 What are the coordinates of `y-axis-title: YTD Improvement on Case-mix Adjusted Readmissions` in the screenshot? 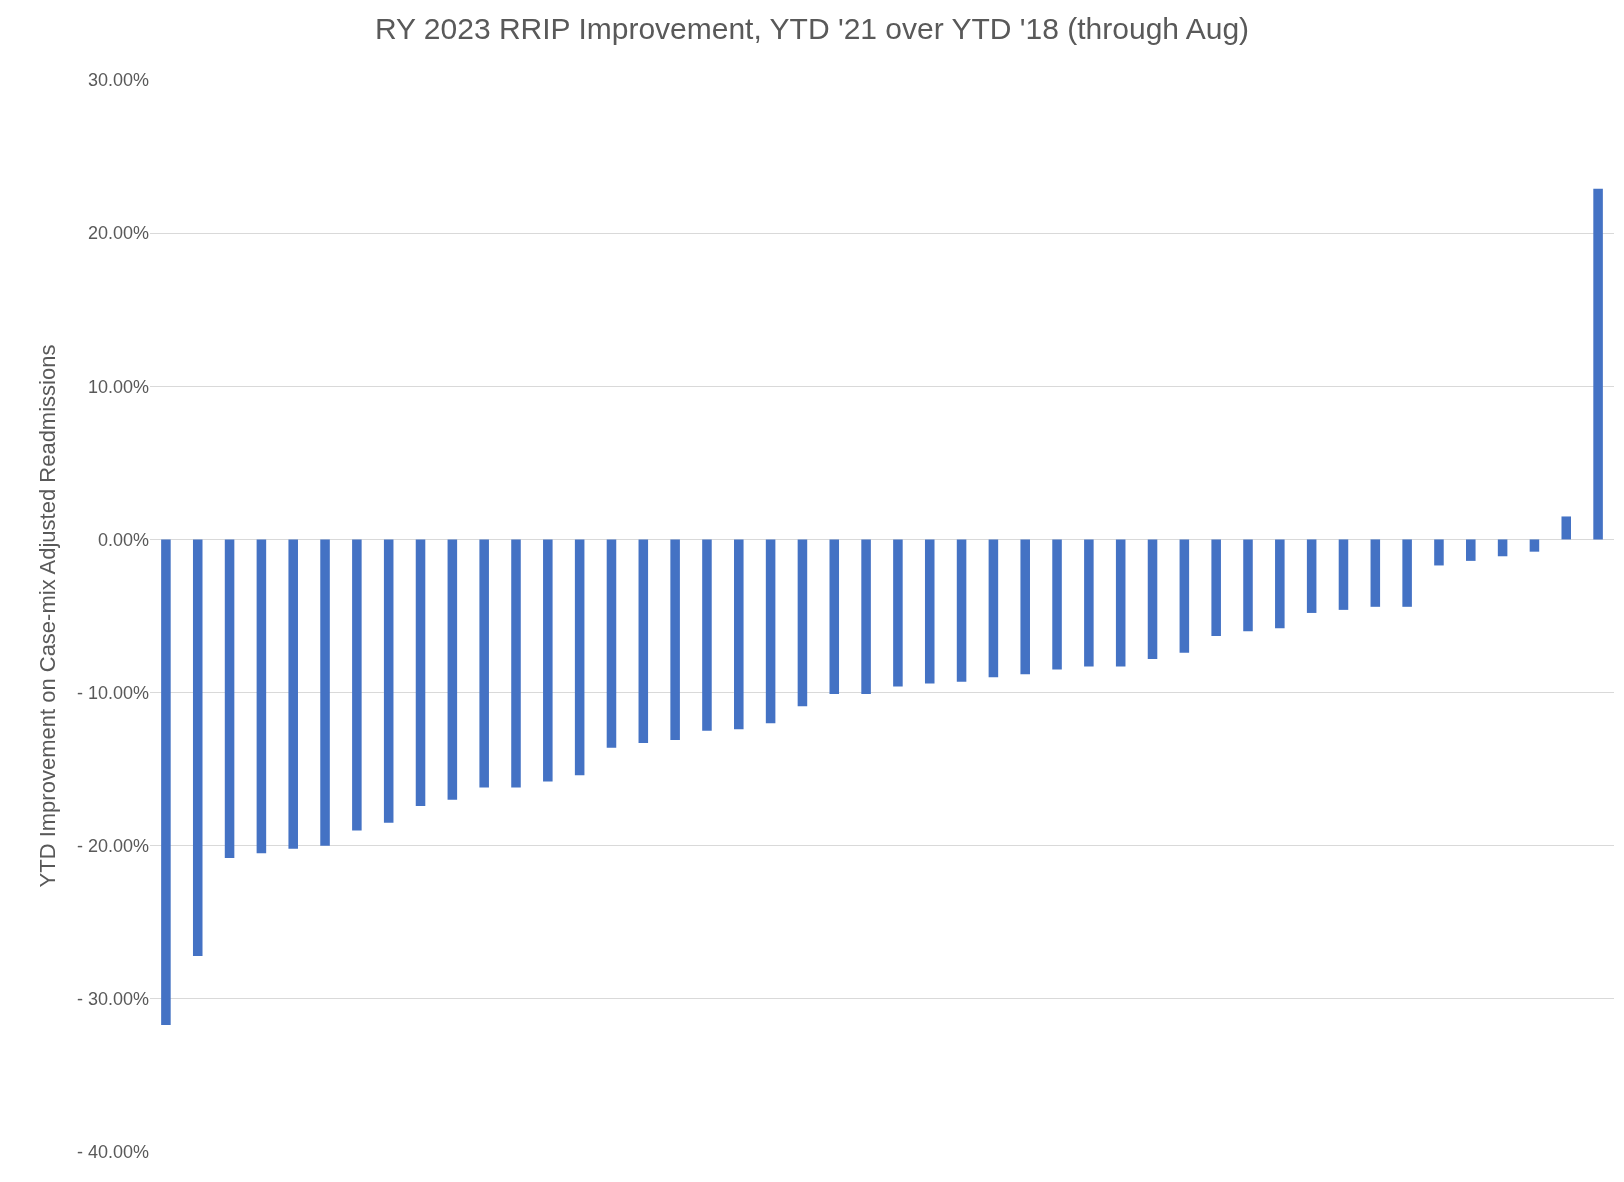 It's located at (47, 616).